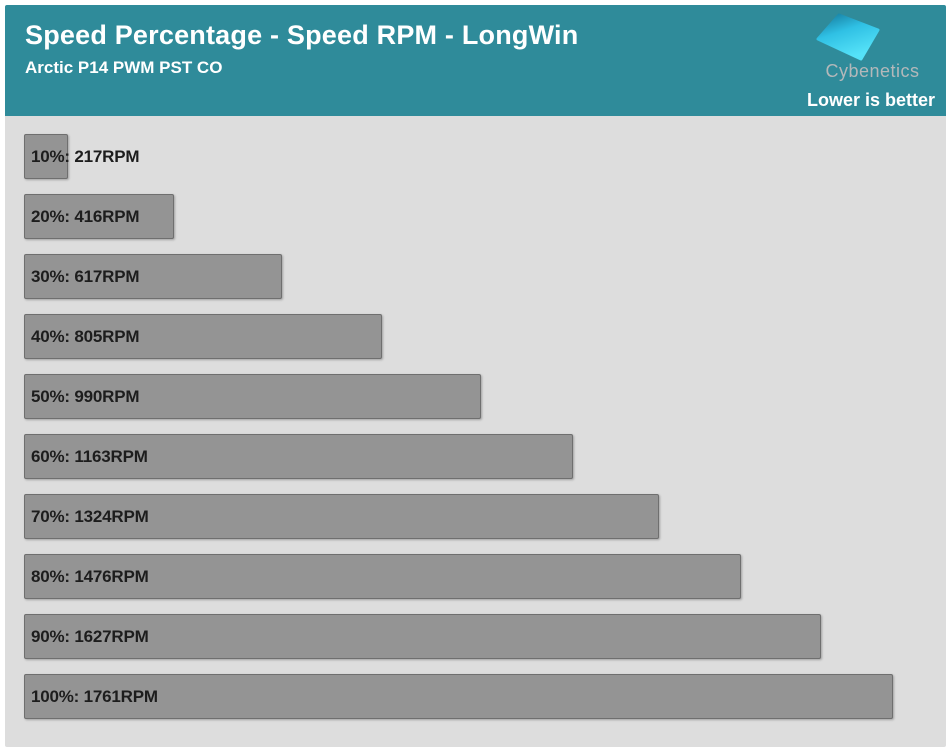  I want to click on bar-80%, so click(382, 576).